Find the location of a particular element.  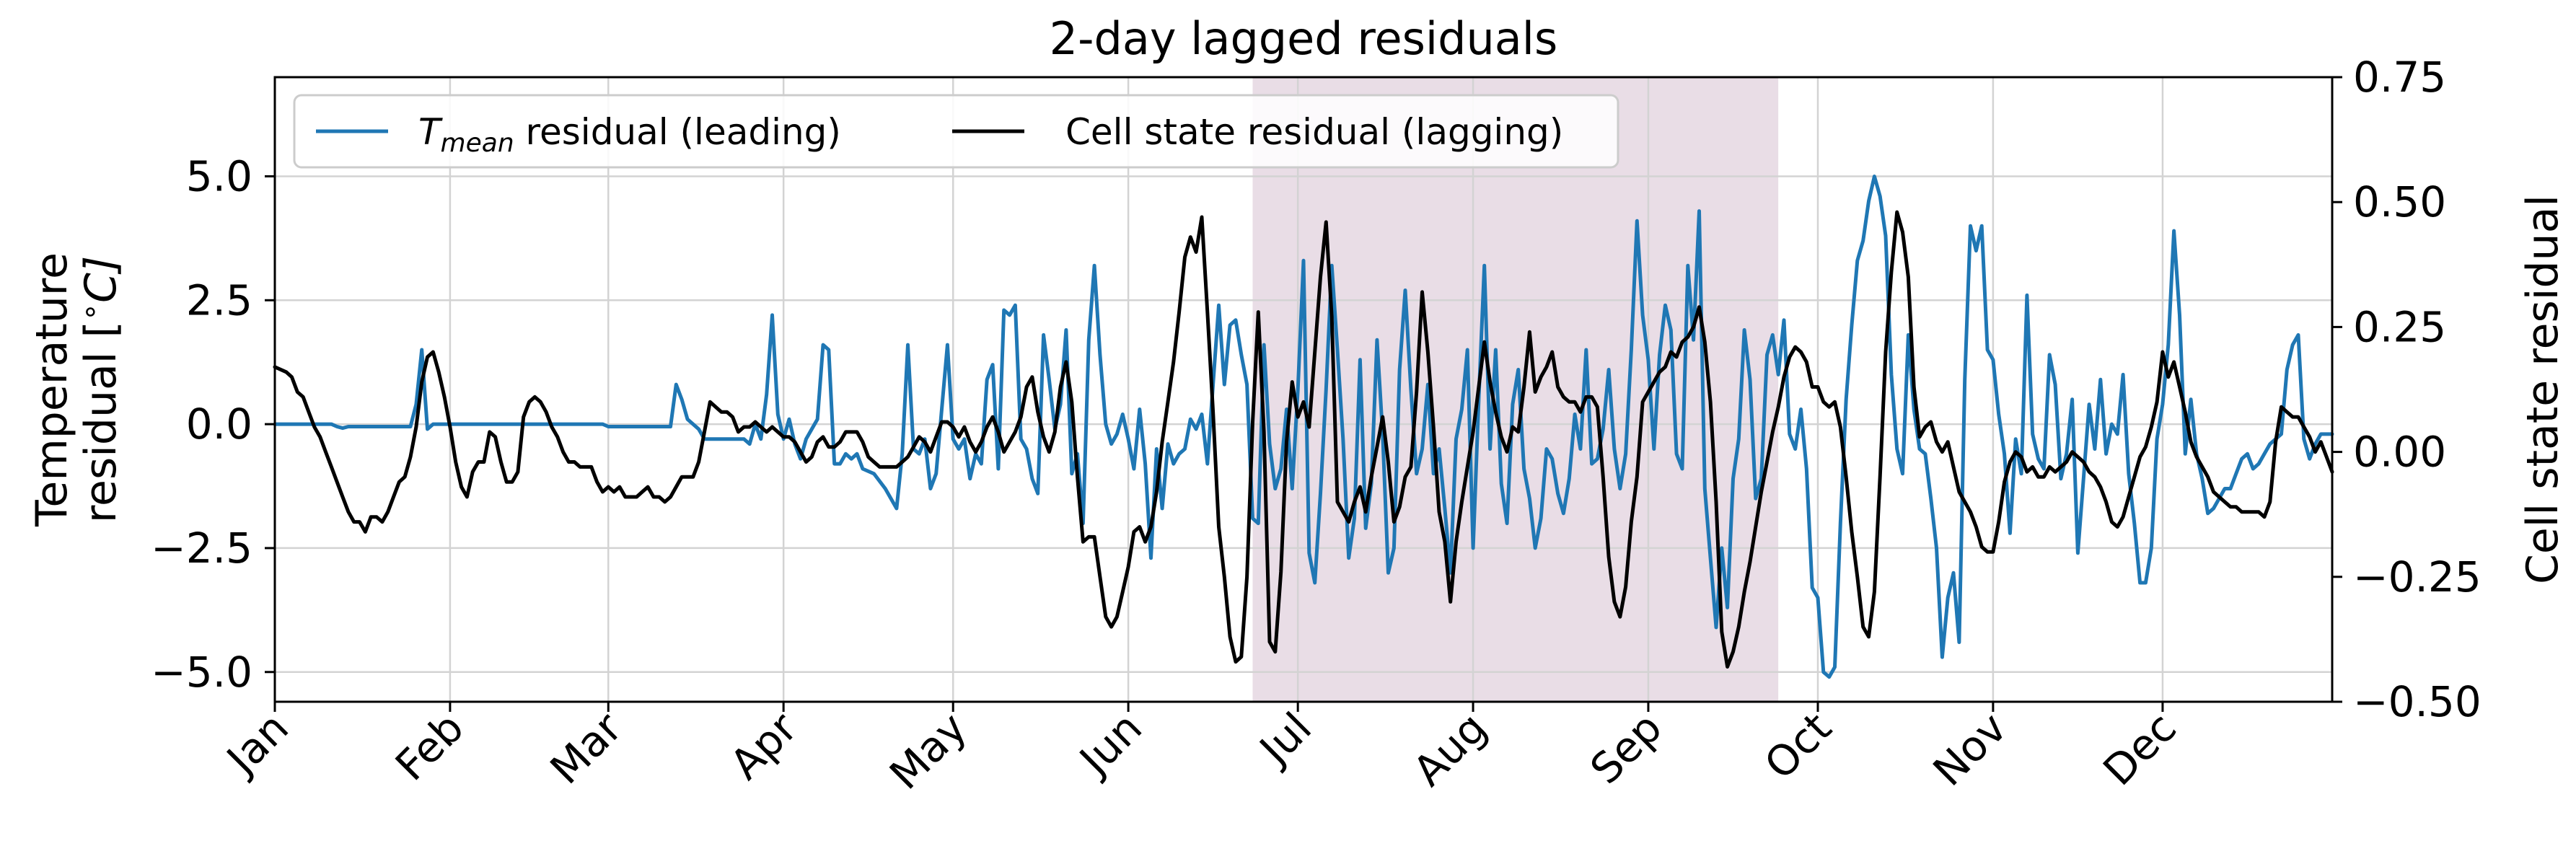

legend-label-tmean: Tmean residual (leading) is located at coordinates (629, 134).